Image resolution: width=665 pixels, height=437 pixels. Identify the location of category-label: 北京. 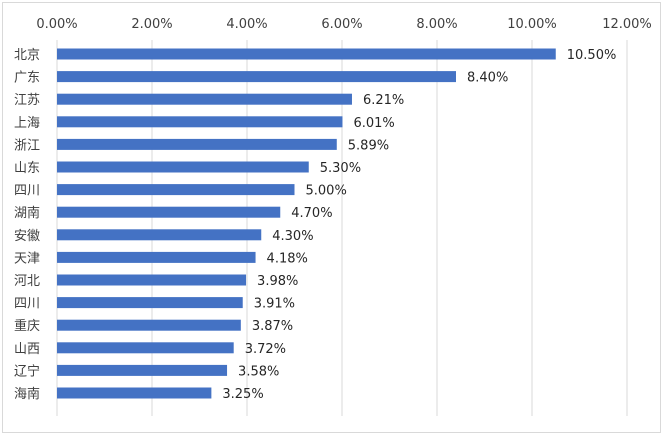
(27, 55).